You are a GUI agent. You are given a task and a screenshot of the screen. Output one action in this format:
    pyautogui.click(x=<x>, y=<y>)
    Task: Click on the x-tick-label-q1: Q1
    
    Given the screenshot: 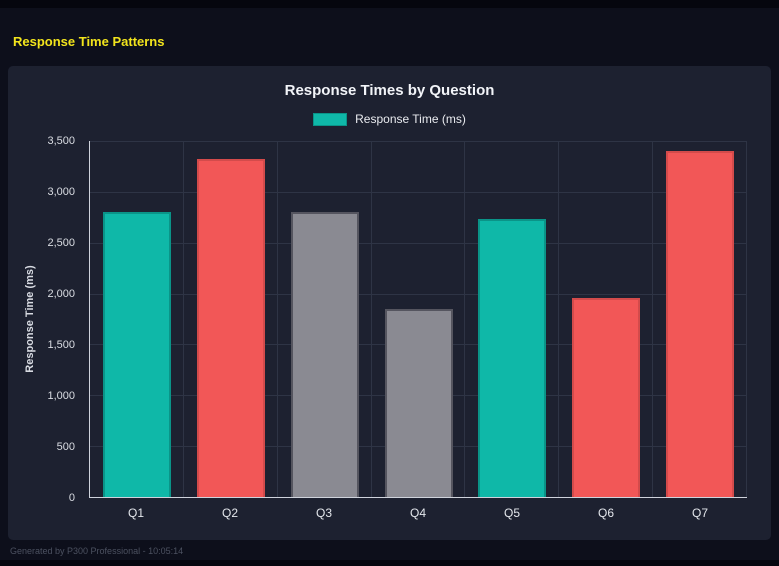 What is the action you would take?
    pyautogui.click(x=135, y=513)
    